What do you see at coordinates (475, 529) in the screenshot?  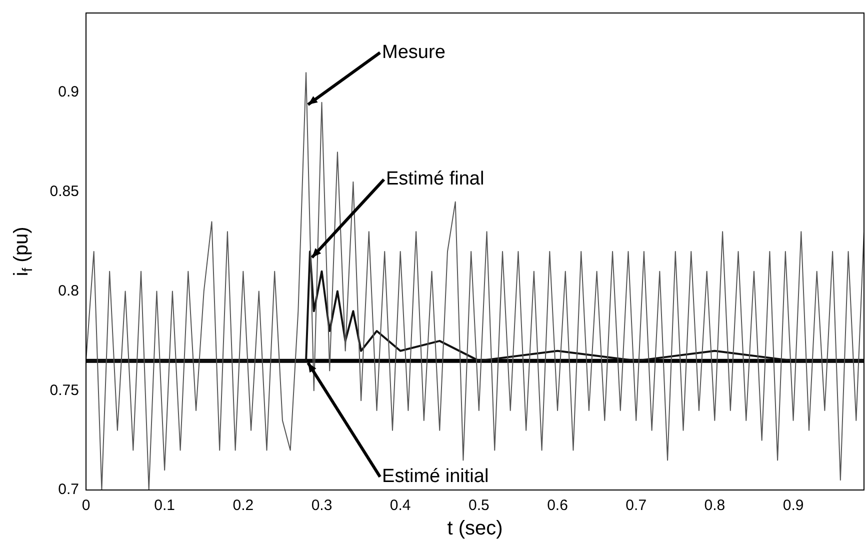 I see `x-axis-title: t (sec)` at bounding box center [475, 529].